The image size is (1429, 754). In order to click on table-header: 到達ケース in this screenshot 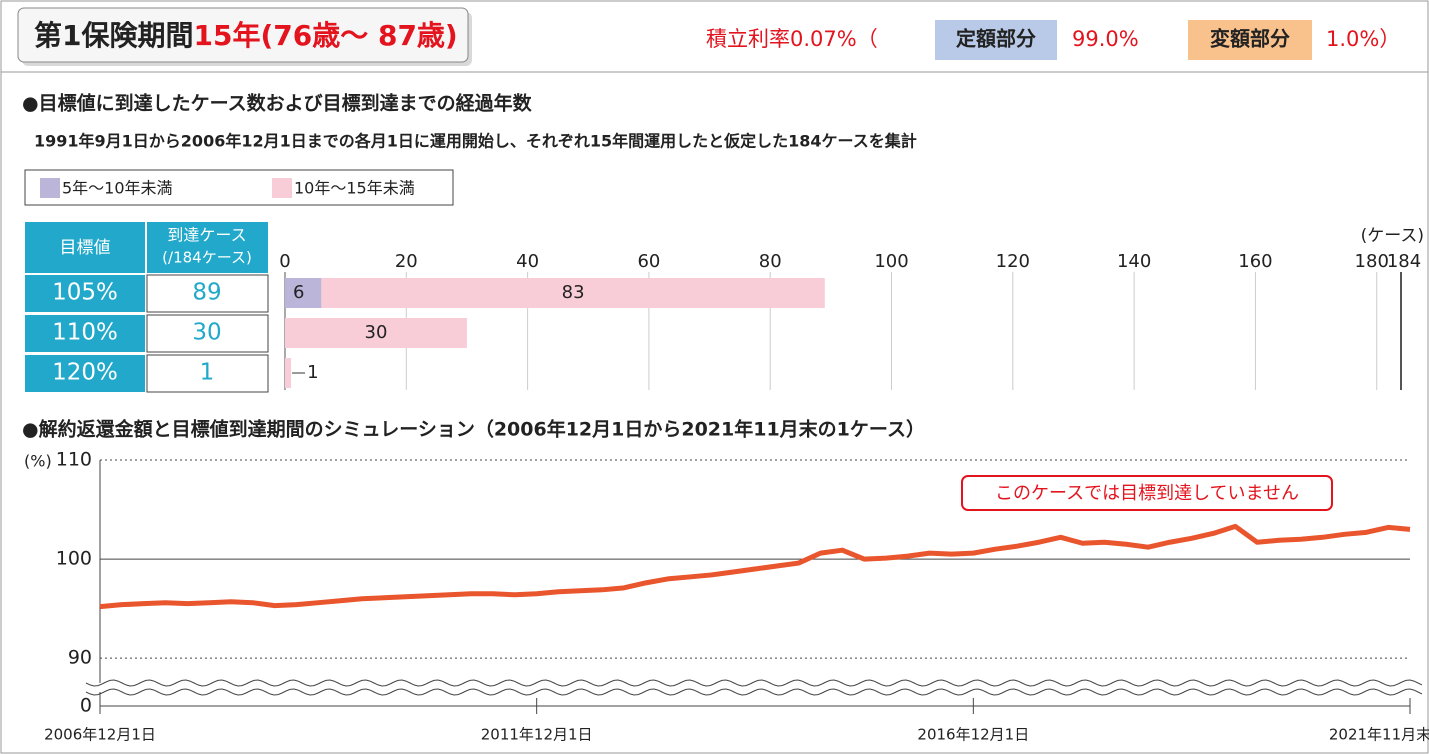, I will do `click(206, 235)`.